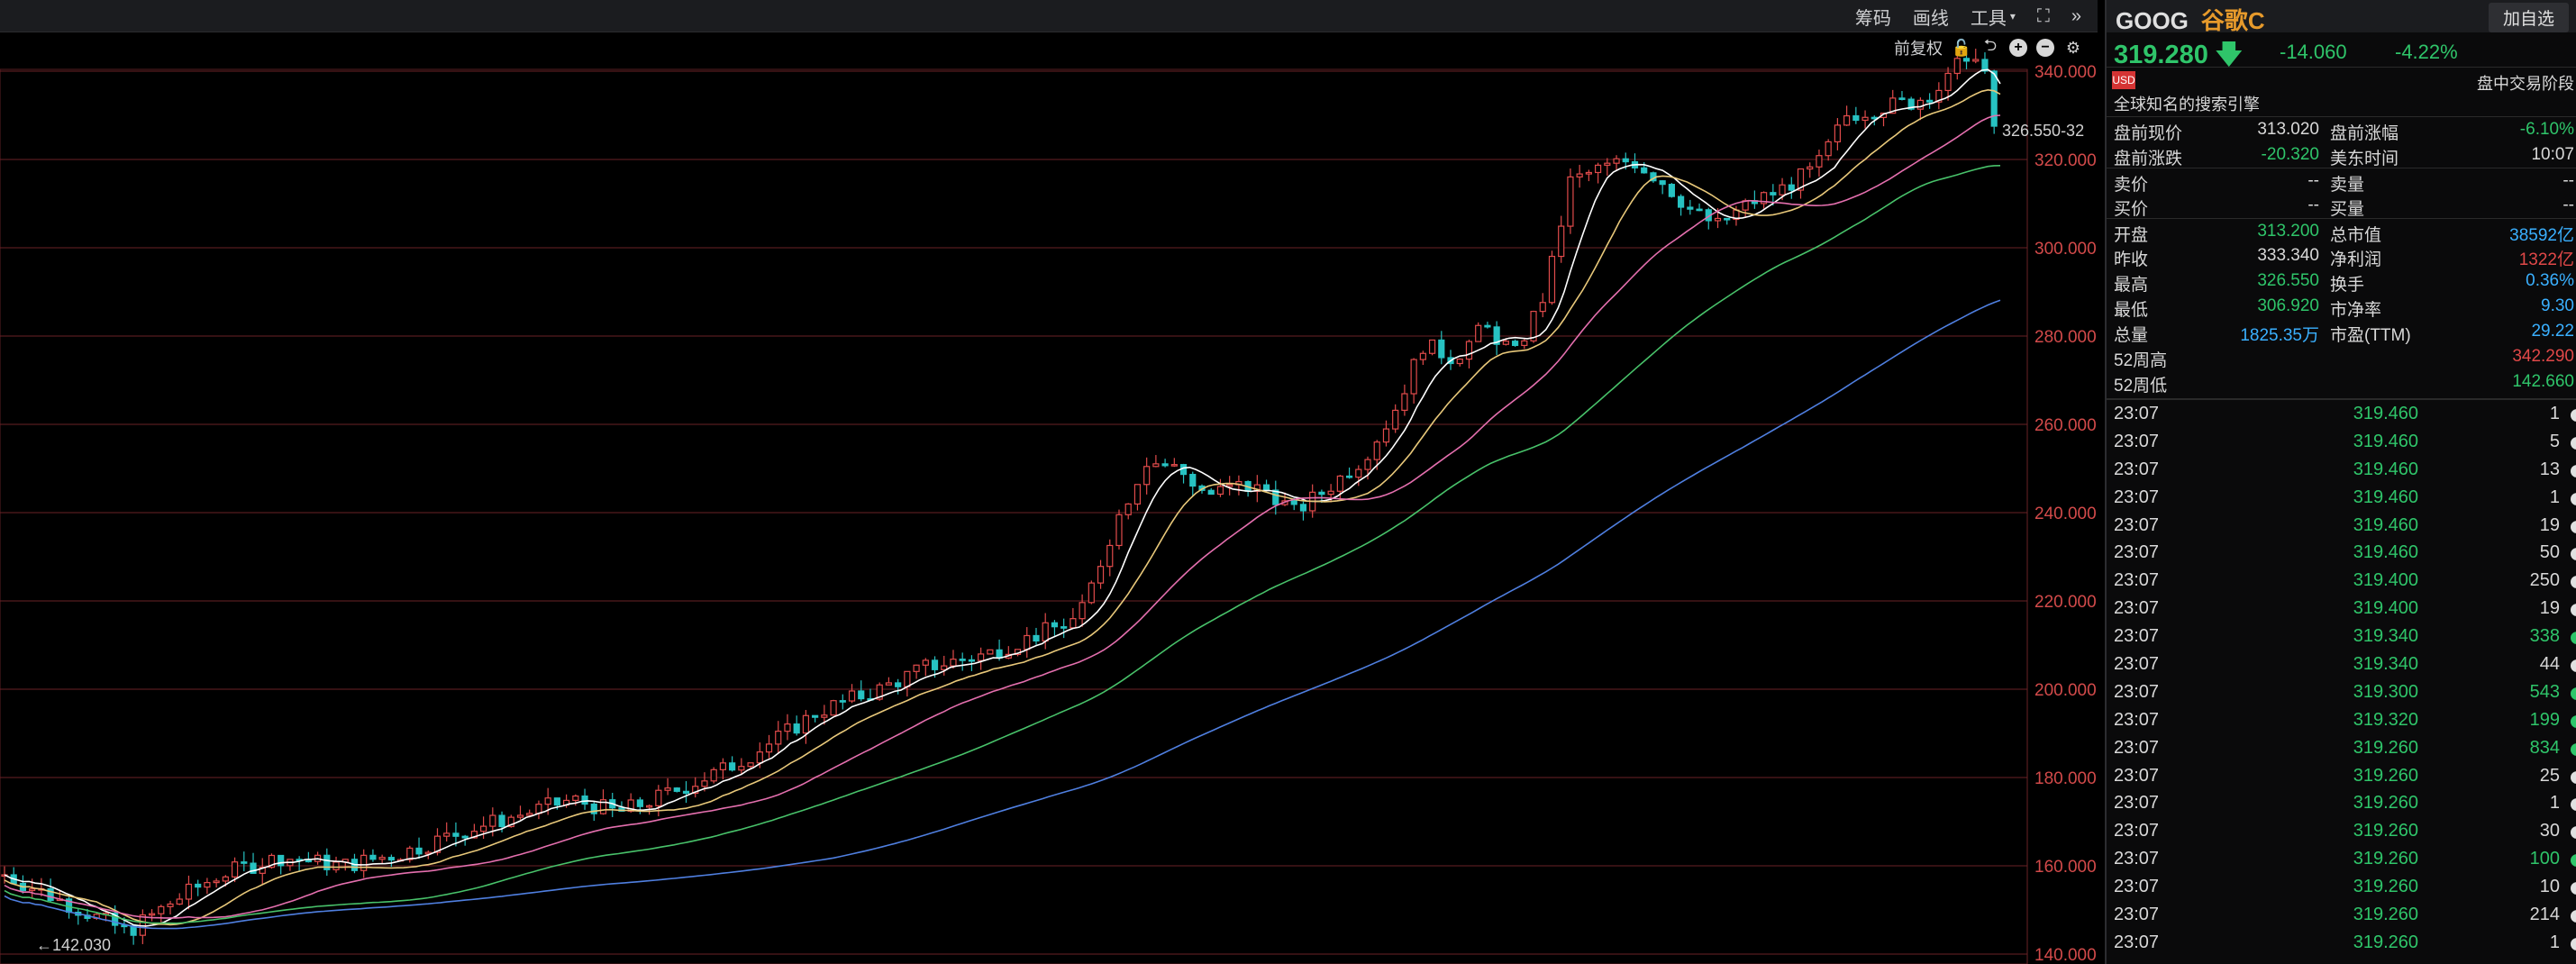  I want to click on stat-row: 盘前现价 313.020 盘前涨幅 -6.10%, so click(2341, 130).